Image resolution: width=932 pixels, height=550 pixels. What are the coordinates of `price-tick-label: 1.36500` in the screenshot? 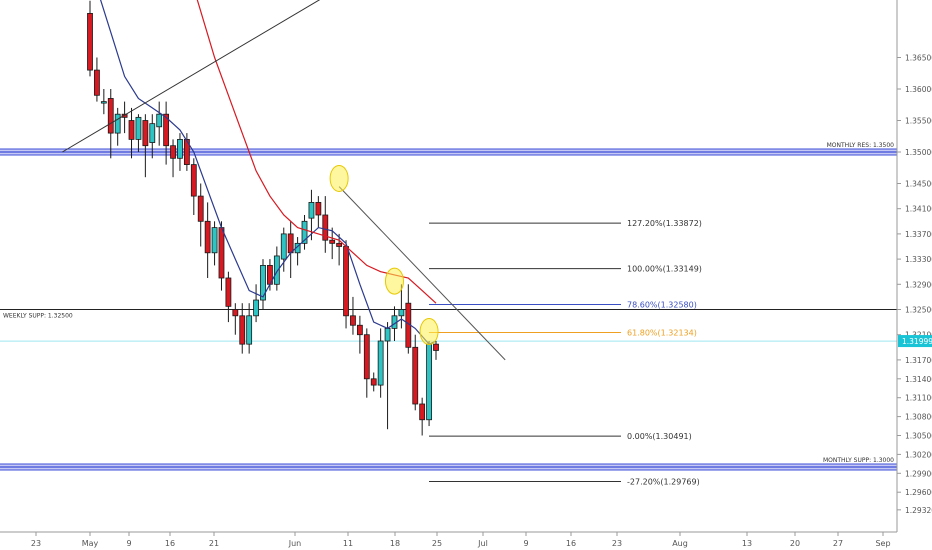 It's located at (918, 58).